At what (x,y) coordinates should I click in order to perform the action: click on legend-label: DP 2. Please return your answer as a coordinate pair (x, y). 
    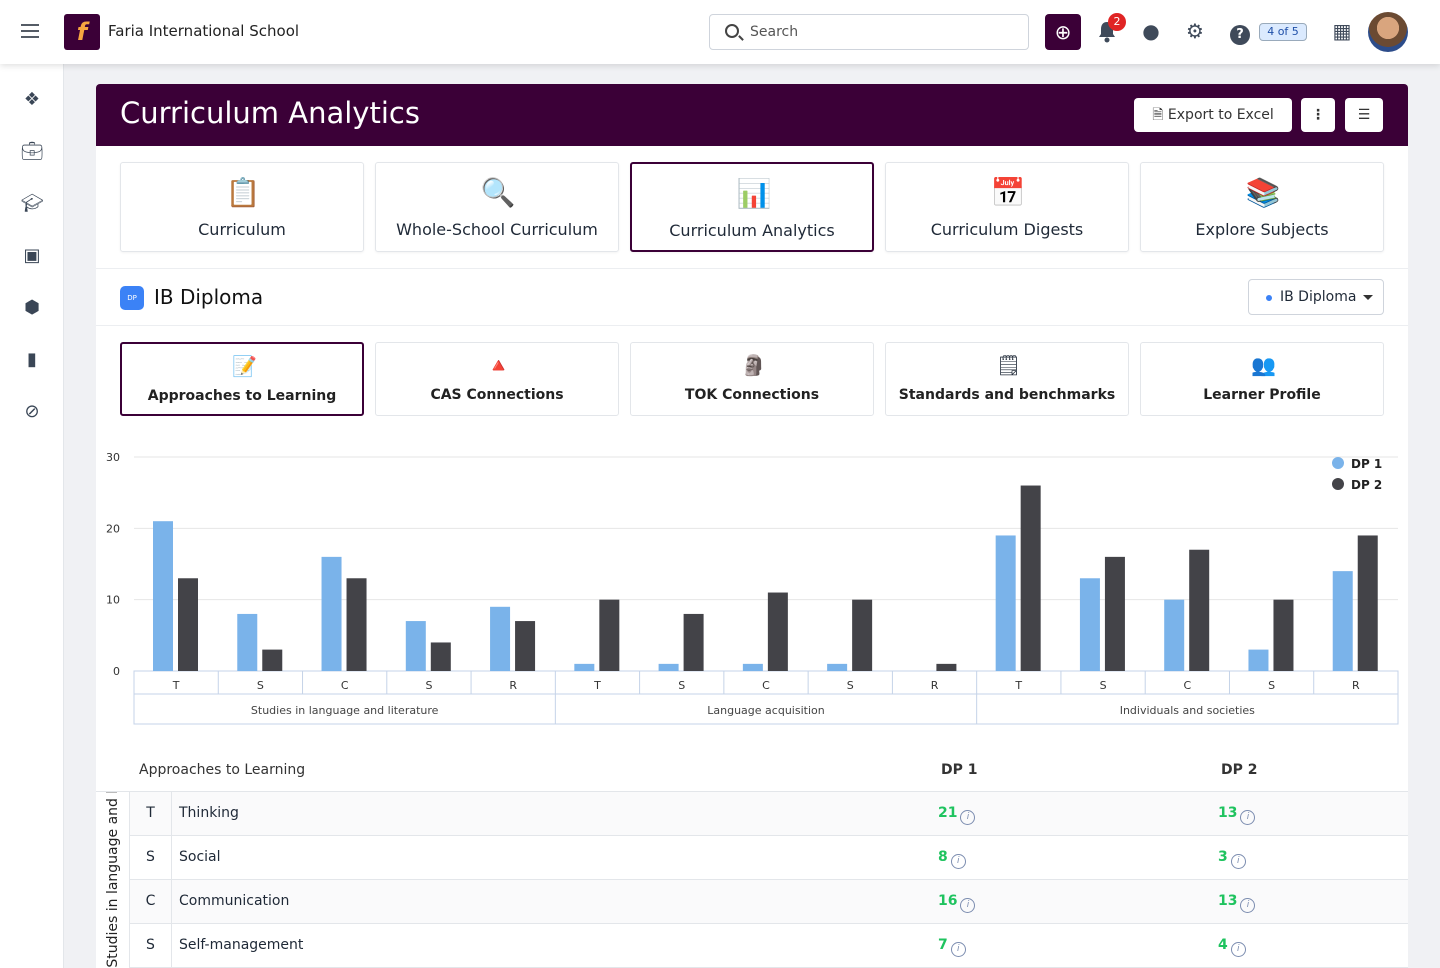
    Looking at the image, I should click on (1366, 485).